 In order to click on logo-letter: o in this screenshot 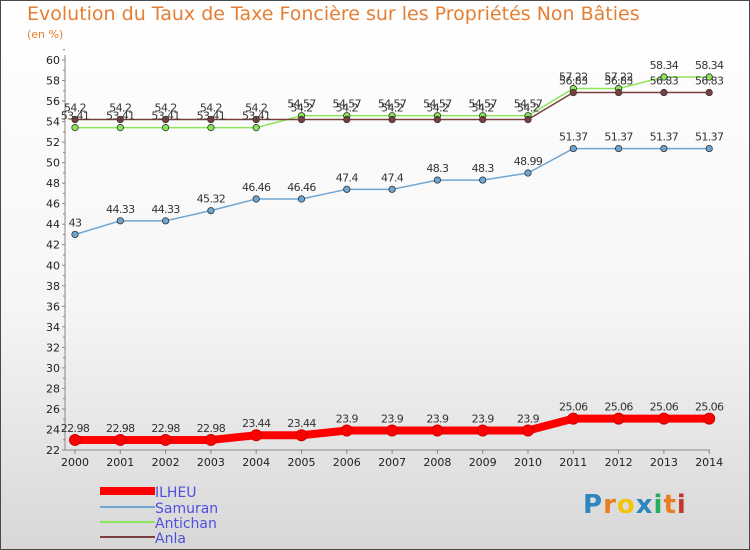, I will do `click(626, 505)`.